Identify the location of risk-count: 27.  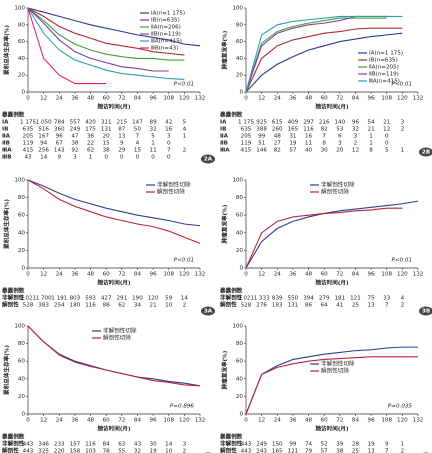
(278, 144).